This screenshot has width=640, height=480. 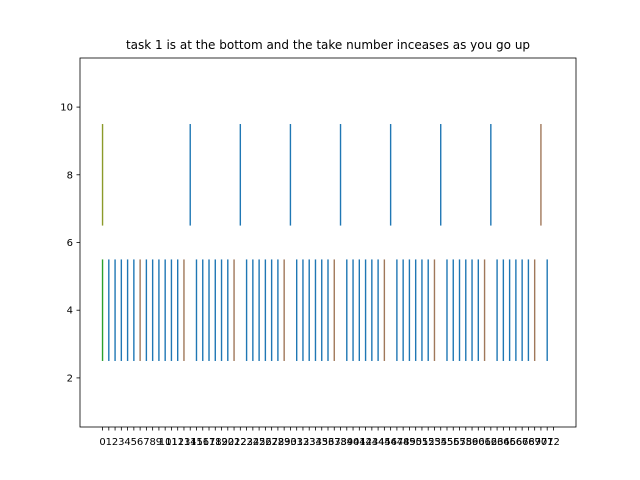 What do you see at coordinates (246, 442) in the screenshot?
I see `x-tick-label-23: 23` at bounding box center [246, 442].